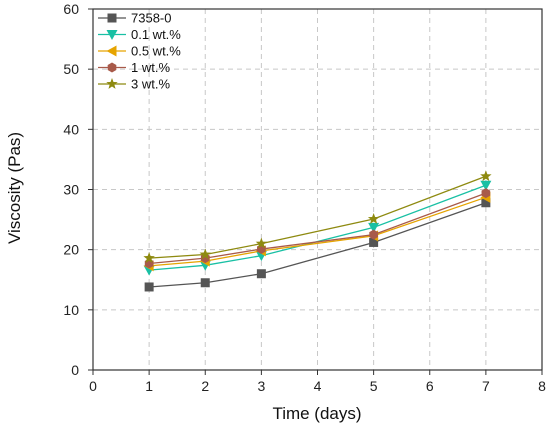 This screenshot has width=550, height=431. Describe the element at coordinates (205, 386) in the screenshot. I see `x-tick-label: 2` at that location.